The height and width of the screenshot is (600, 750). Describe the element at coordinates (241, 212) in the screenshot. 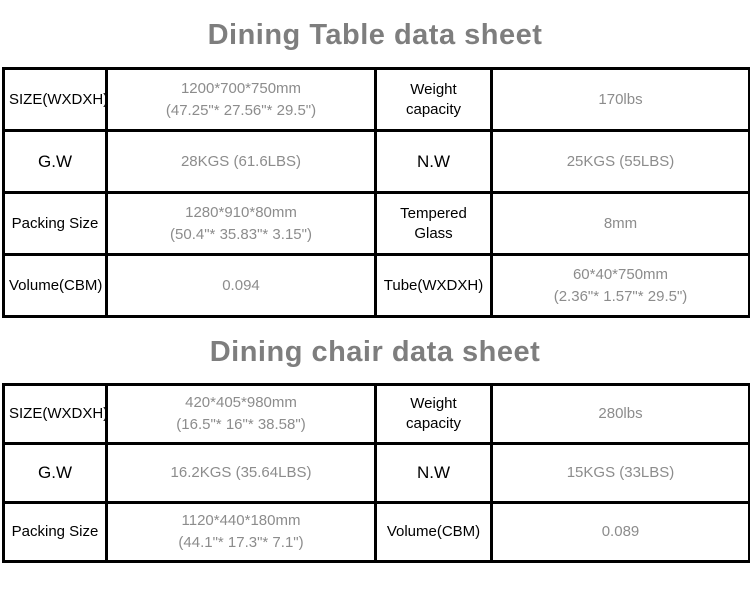

I see `spec-text-line: 1280*910*80mm` at that location.